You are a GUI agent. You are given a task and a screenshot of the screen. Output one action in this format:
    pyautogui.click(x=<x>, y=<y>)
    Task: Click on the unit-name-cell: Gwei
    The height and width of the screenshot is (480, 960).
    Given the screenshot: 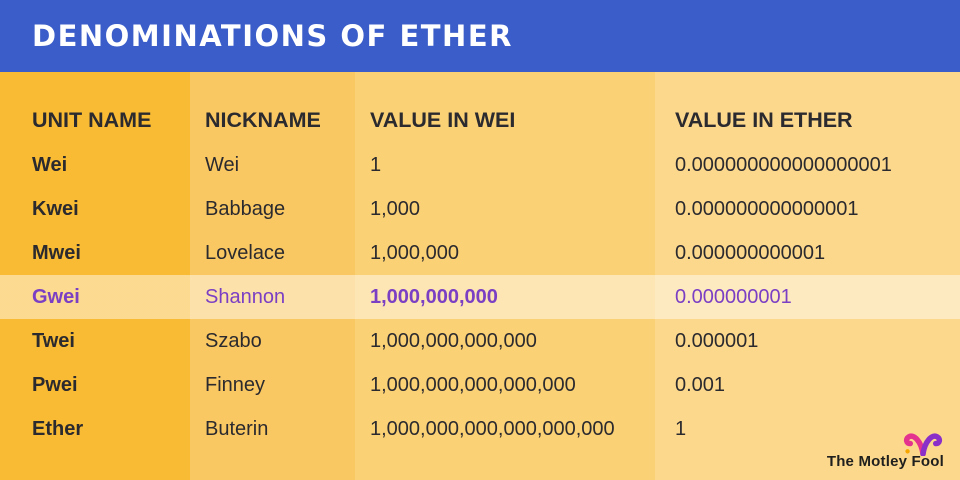 What is the action you would take?
    pyautogui.click(x=56, y=296)
    